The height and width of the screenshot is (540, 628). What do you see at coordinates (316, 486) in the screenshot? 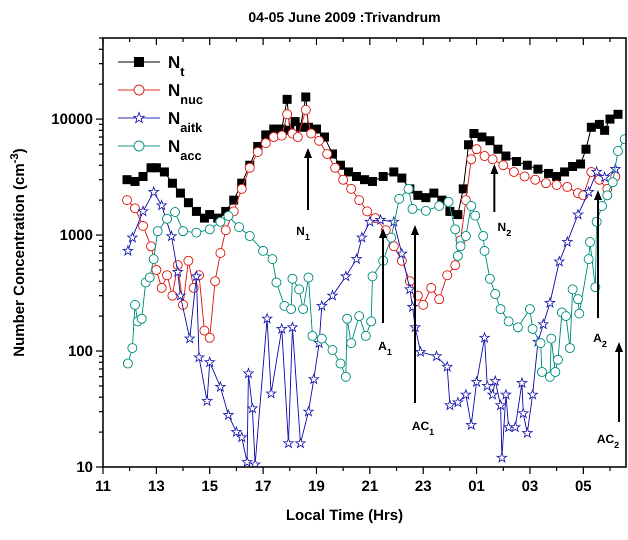
I see `x-tick-label: 19` at bounding box center [316, 486].